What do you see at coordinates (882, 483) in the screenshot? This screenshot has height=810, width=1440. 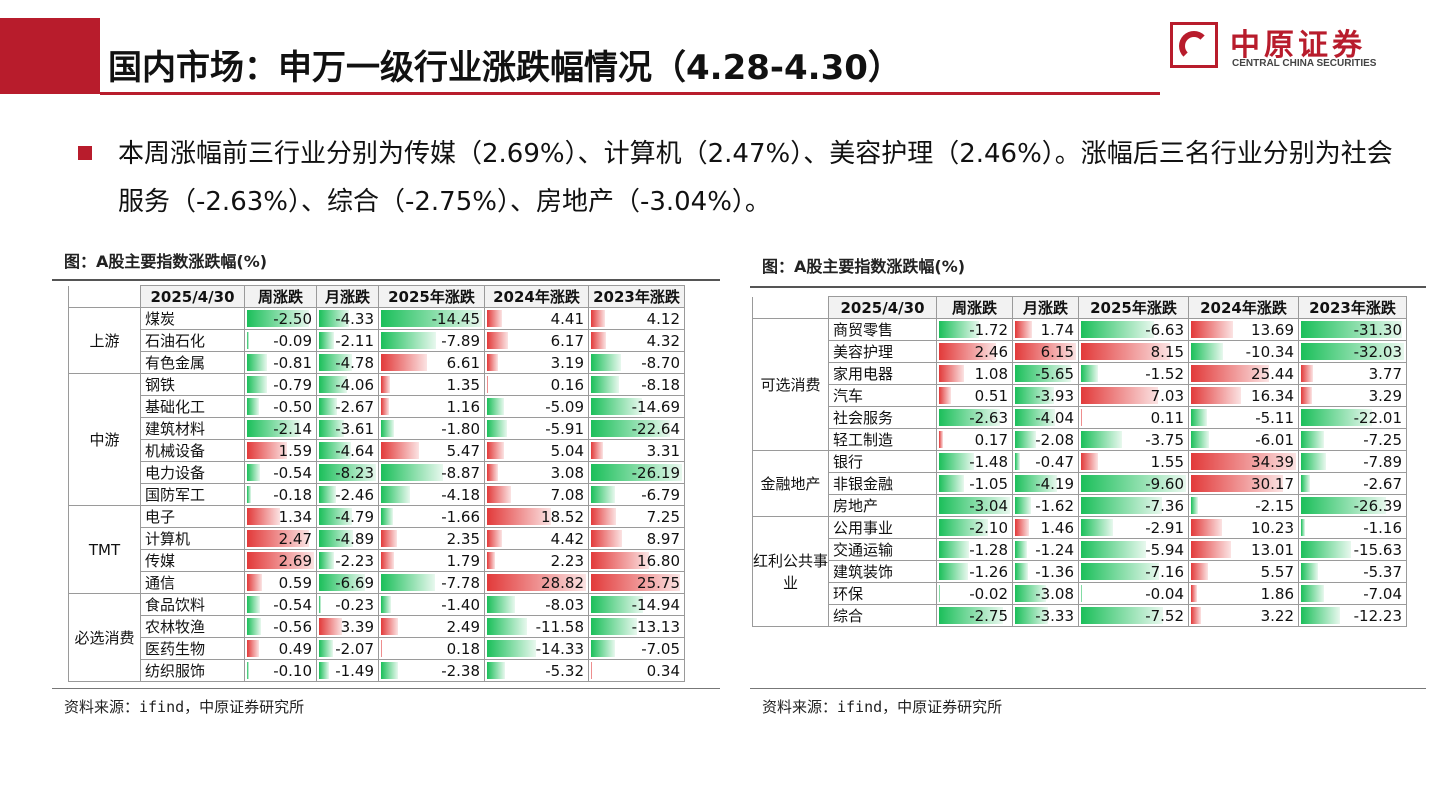 I see `industry-name: 非银金融` at bounding box center [882, 483].